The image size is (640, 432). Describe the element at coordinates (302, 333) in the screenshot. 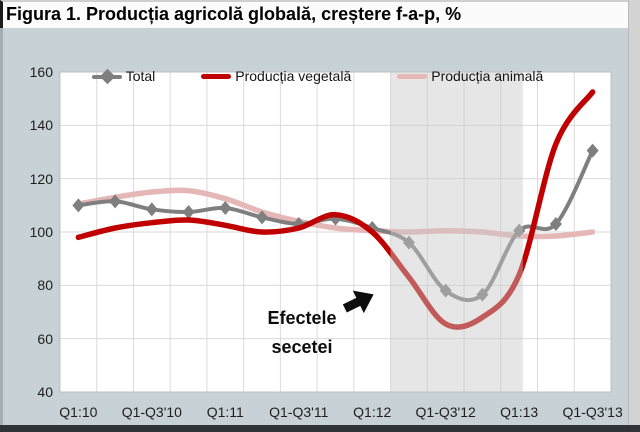

I see `drought-annotation: Efectele secetei` at that location.